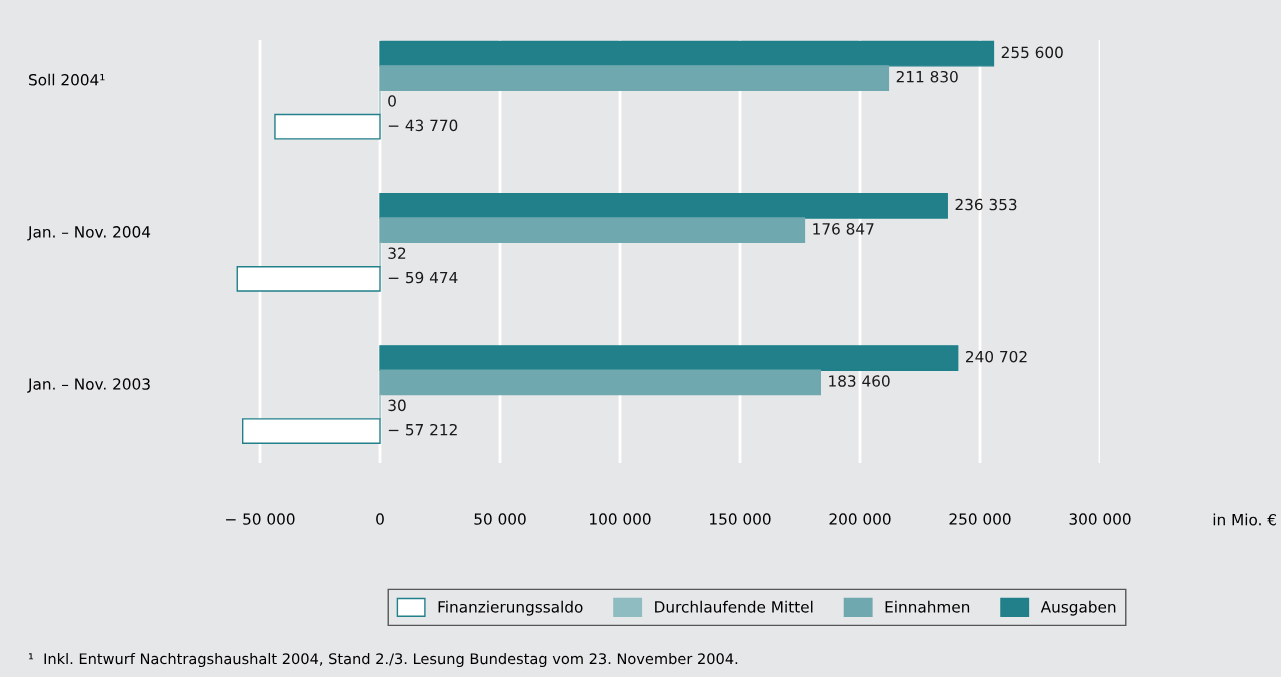 This screenshot has width=1281, height=677. Describe the element at coordinates (996, 356) in the screenshot. I see `data-label: 240 702` at that location.